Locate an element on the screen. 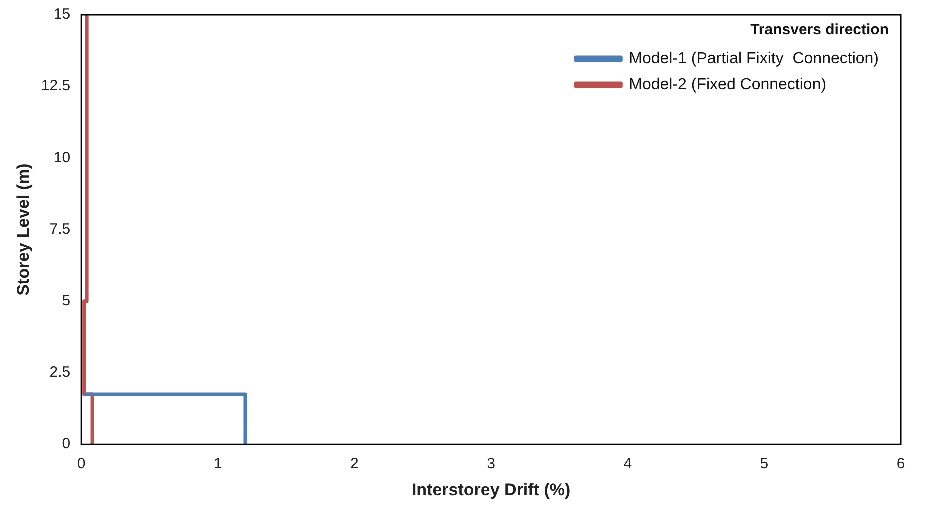 The height and width of the screenshot is (510, 926). x-tick-label: 1 is located at coordinates (218, 464).